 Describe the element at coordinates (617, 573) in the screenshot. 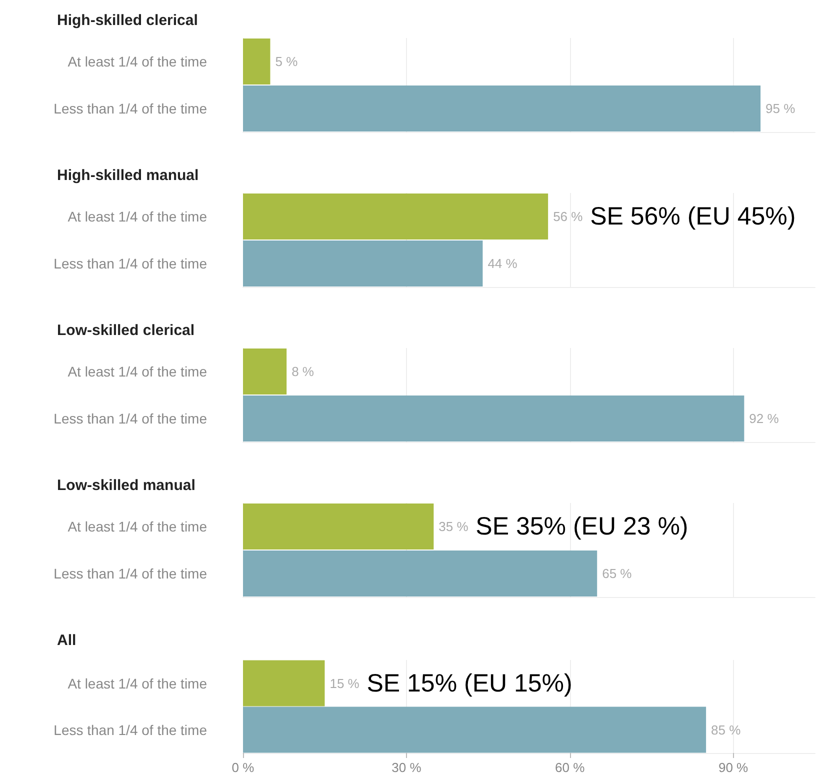

I see `data-label: 65 %` at that location.